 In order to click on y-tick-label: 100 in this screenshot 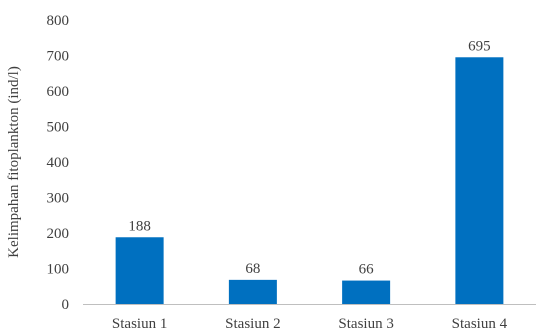, I will do `click(58, 270)`.